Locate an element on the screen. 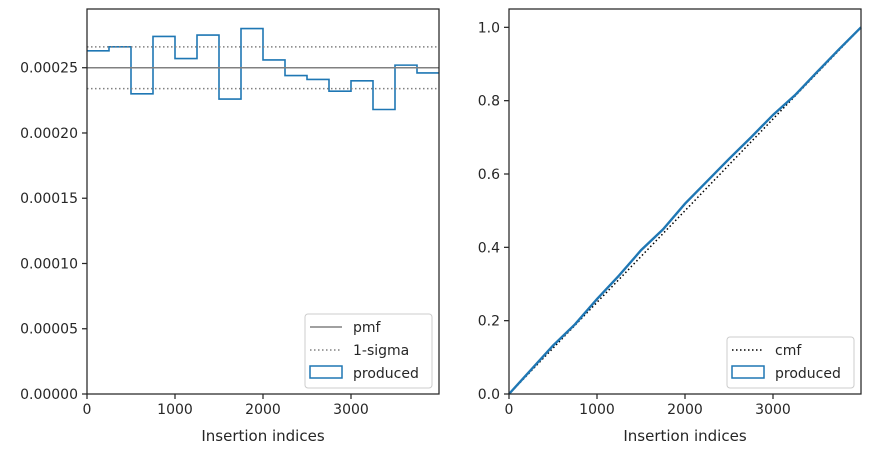 The height and width of the screenshot is (453, 871). y-tick-label: 0.0 is located at coordinates (489, 395).